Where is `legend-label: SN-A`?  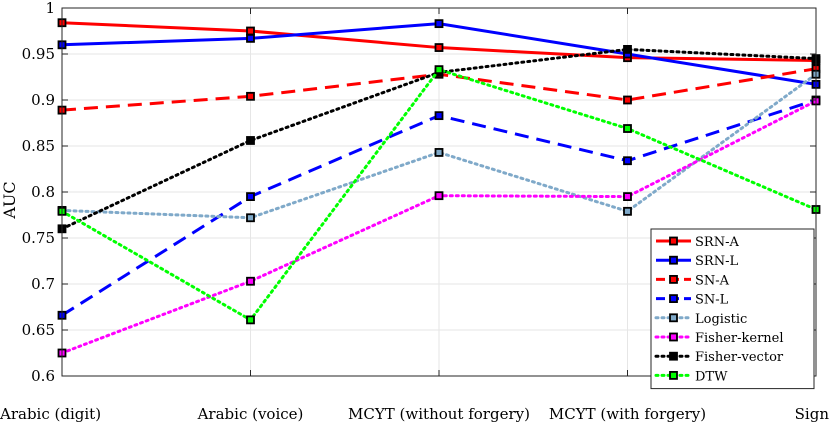
legend-label: SN-A is located at coordinates (712, 280).